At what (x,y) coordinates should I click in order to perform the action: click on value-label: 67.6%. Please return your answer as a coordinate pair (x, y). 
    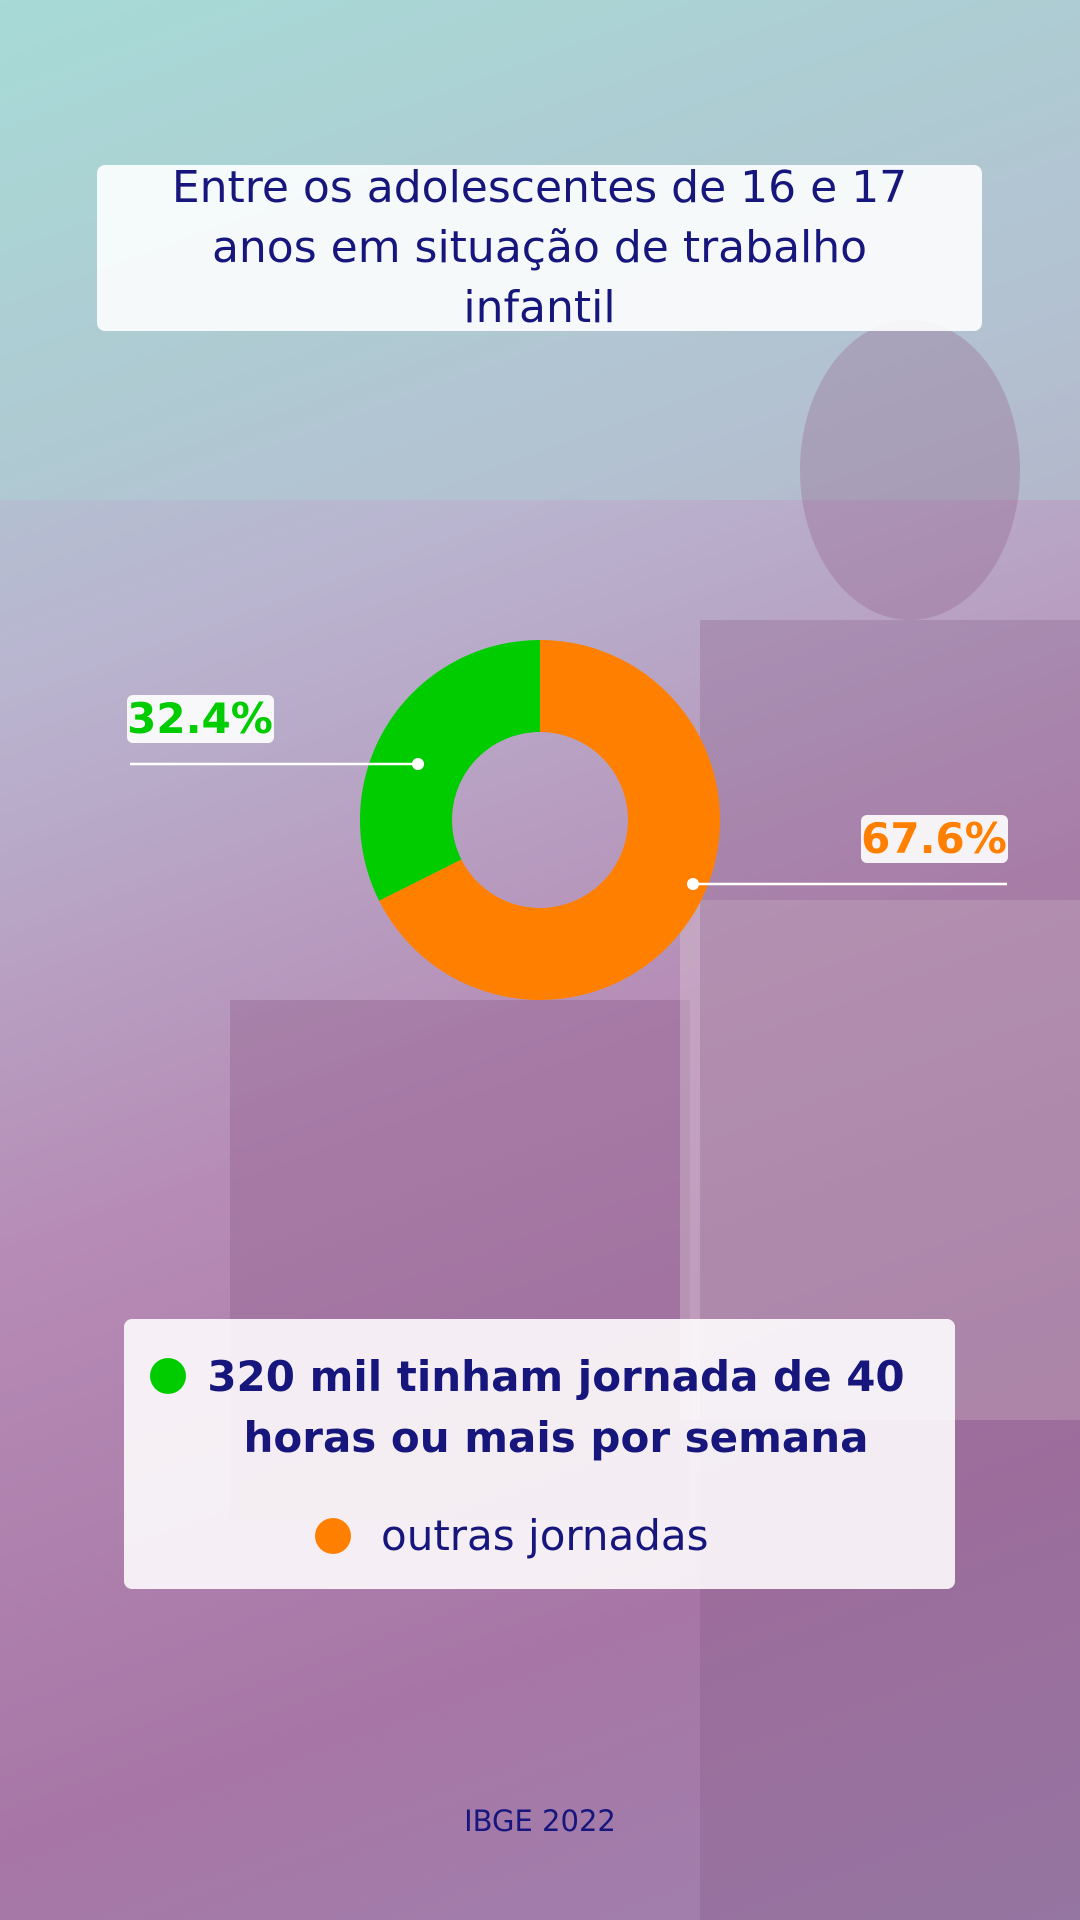
    Looking at the image, I should click on (934, 838).